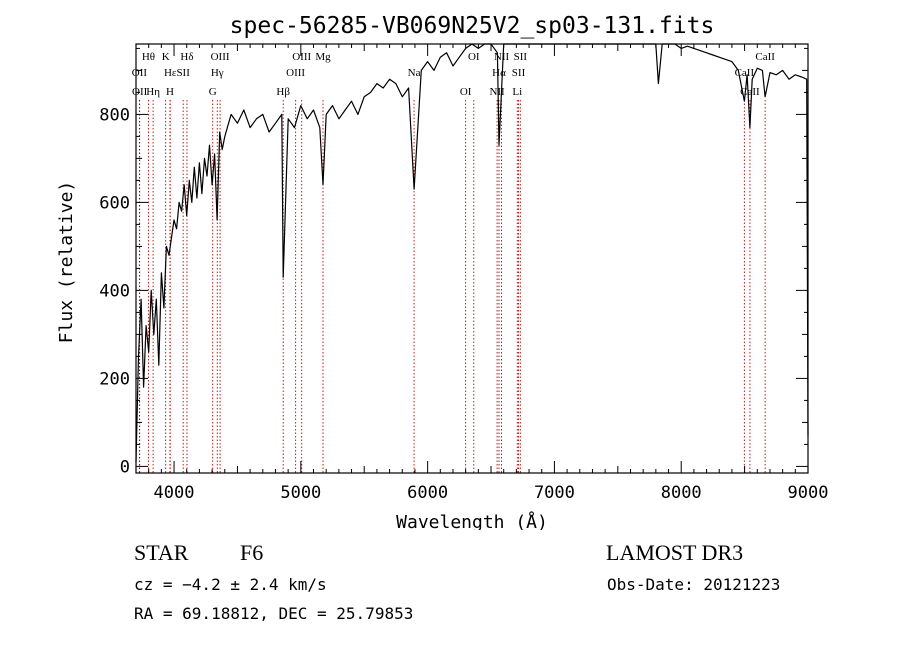 This screenshot has height=649, width=900. I want to click on line-marker-label: Hδ, so click(186, 57).